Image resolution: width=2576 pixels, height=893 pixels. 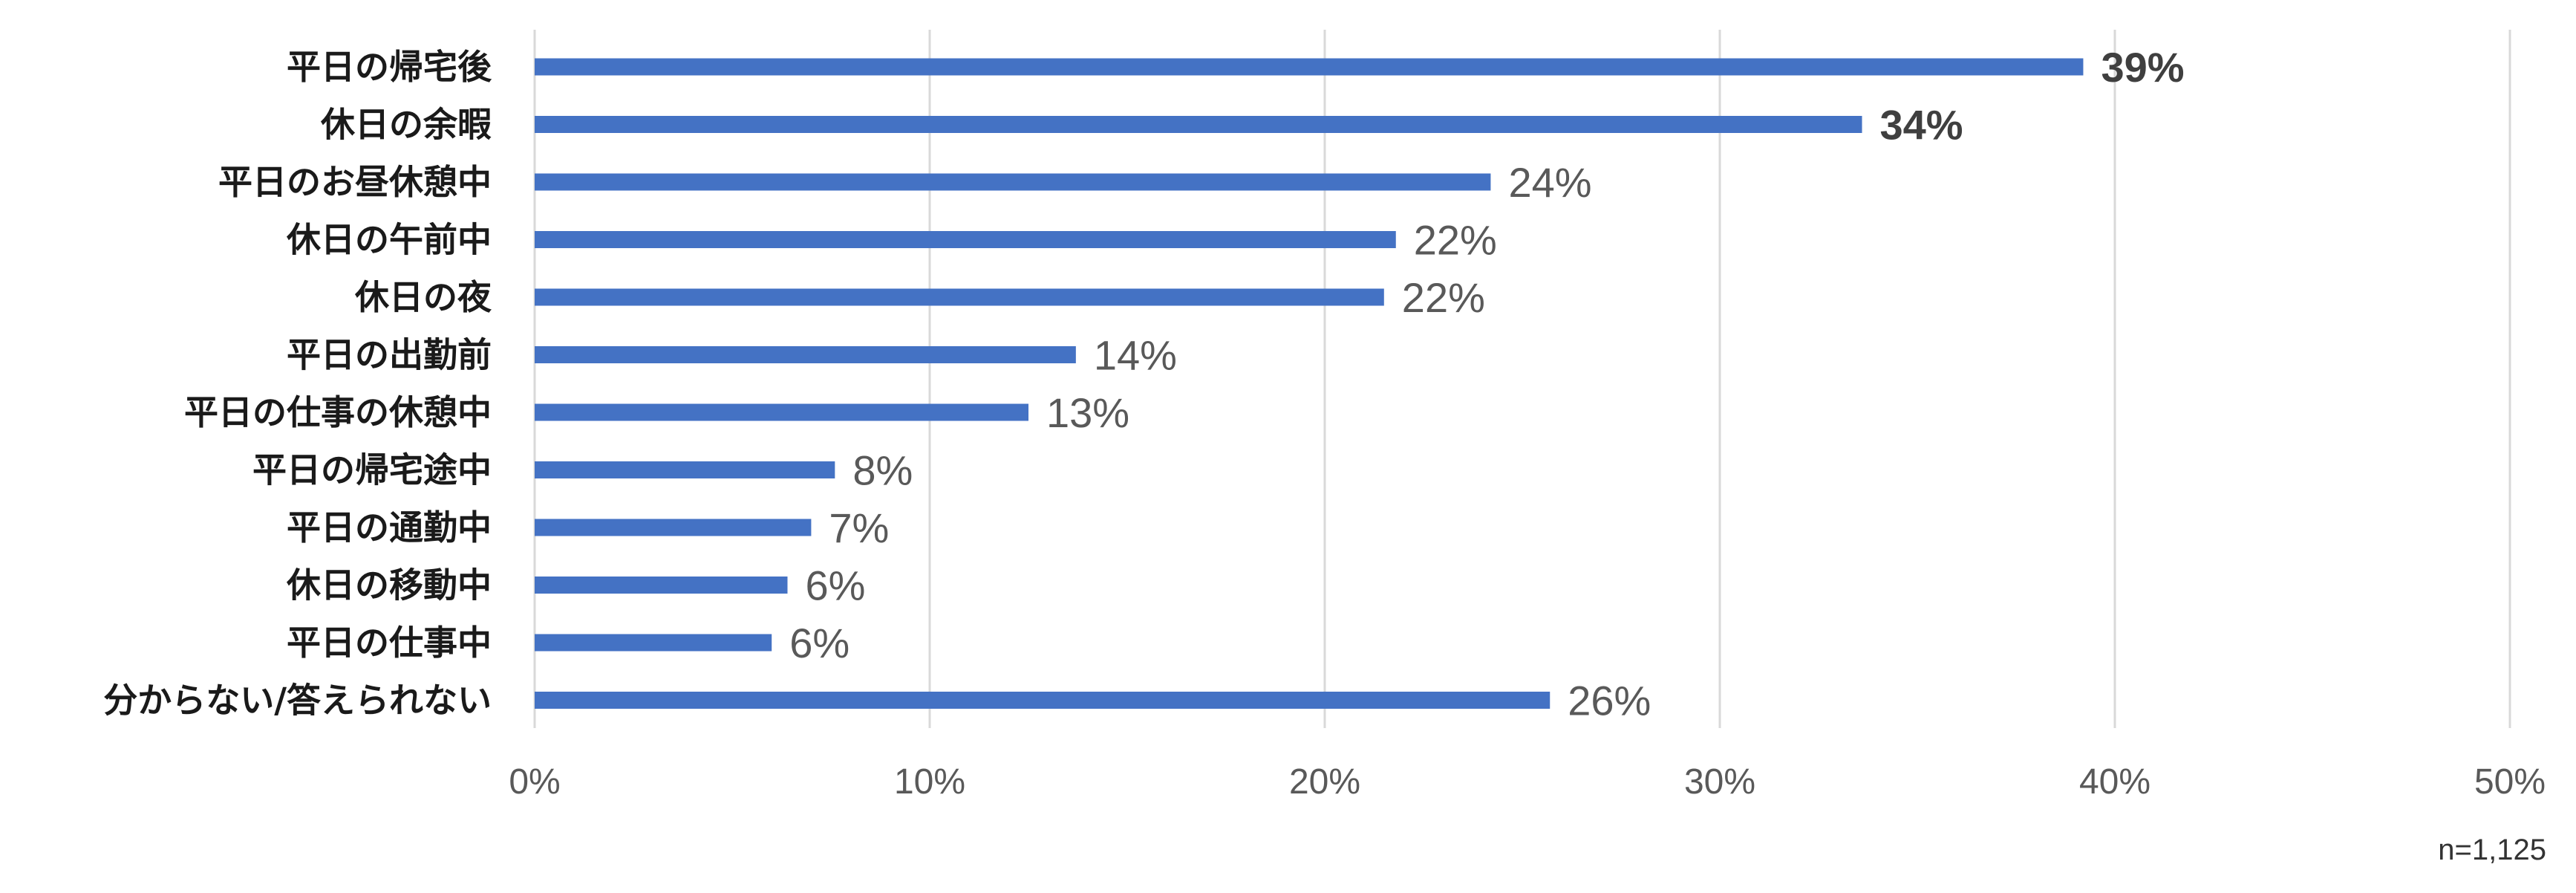 I want to click on sample-size-note: n=1,125, so click(x=2492, y=850).